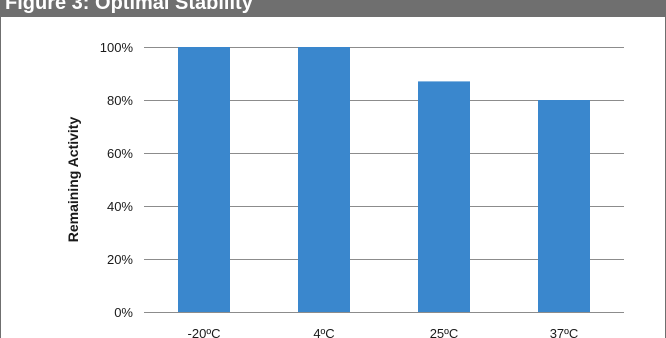  What do you see at coordinates (204, 332) in the screenshot?
I see `x-tick-label: -20ºC` at bounding box center [204, 332].